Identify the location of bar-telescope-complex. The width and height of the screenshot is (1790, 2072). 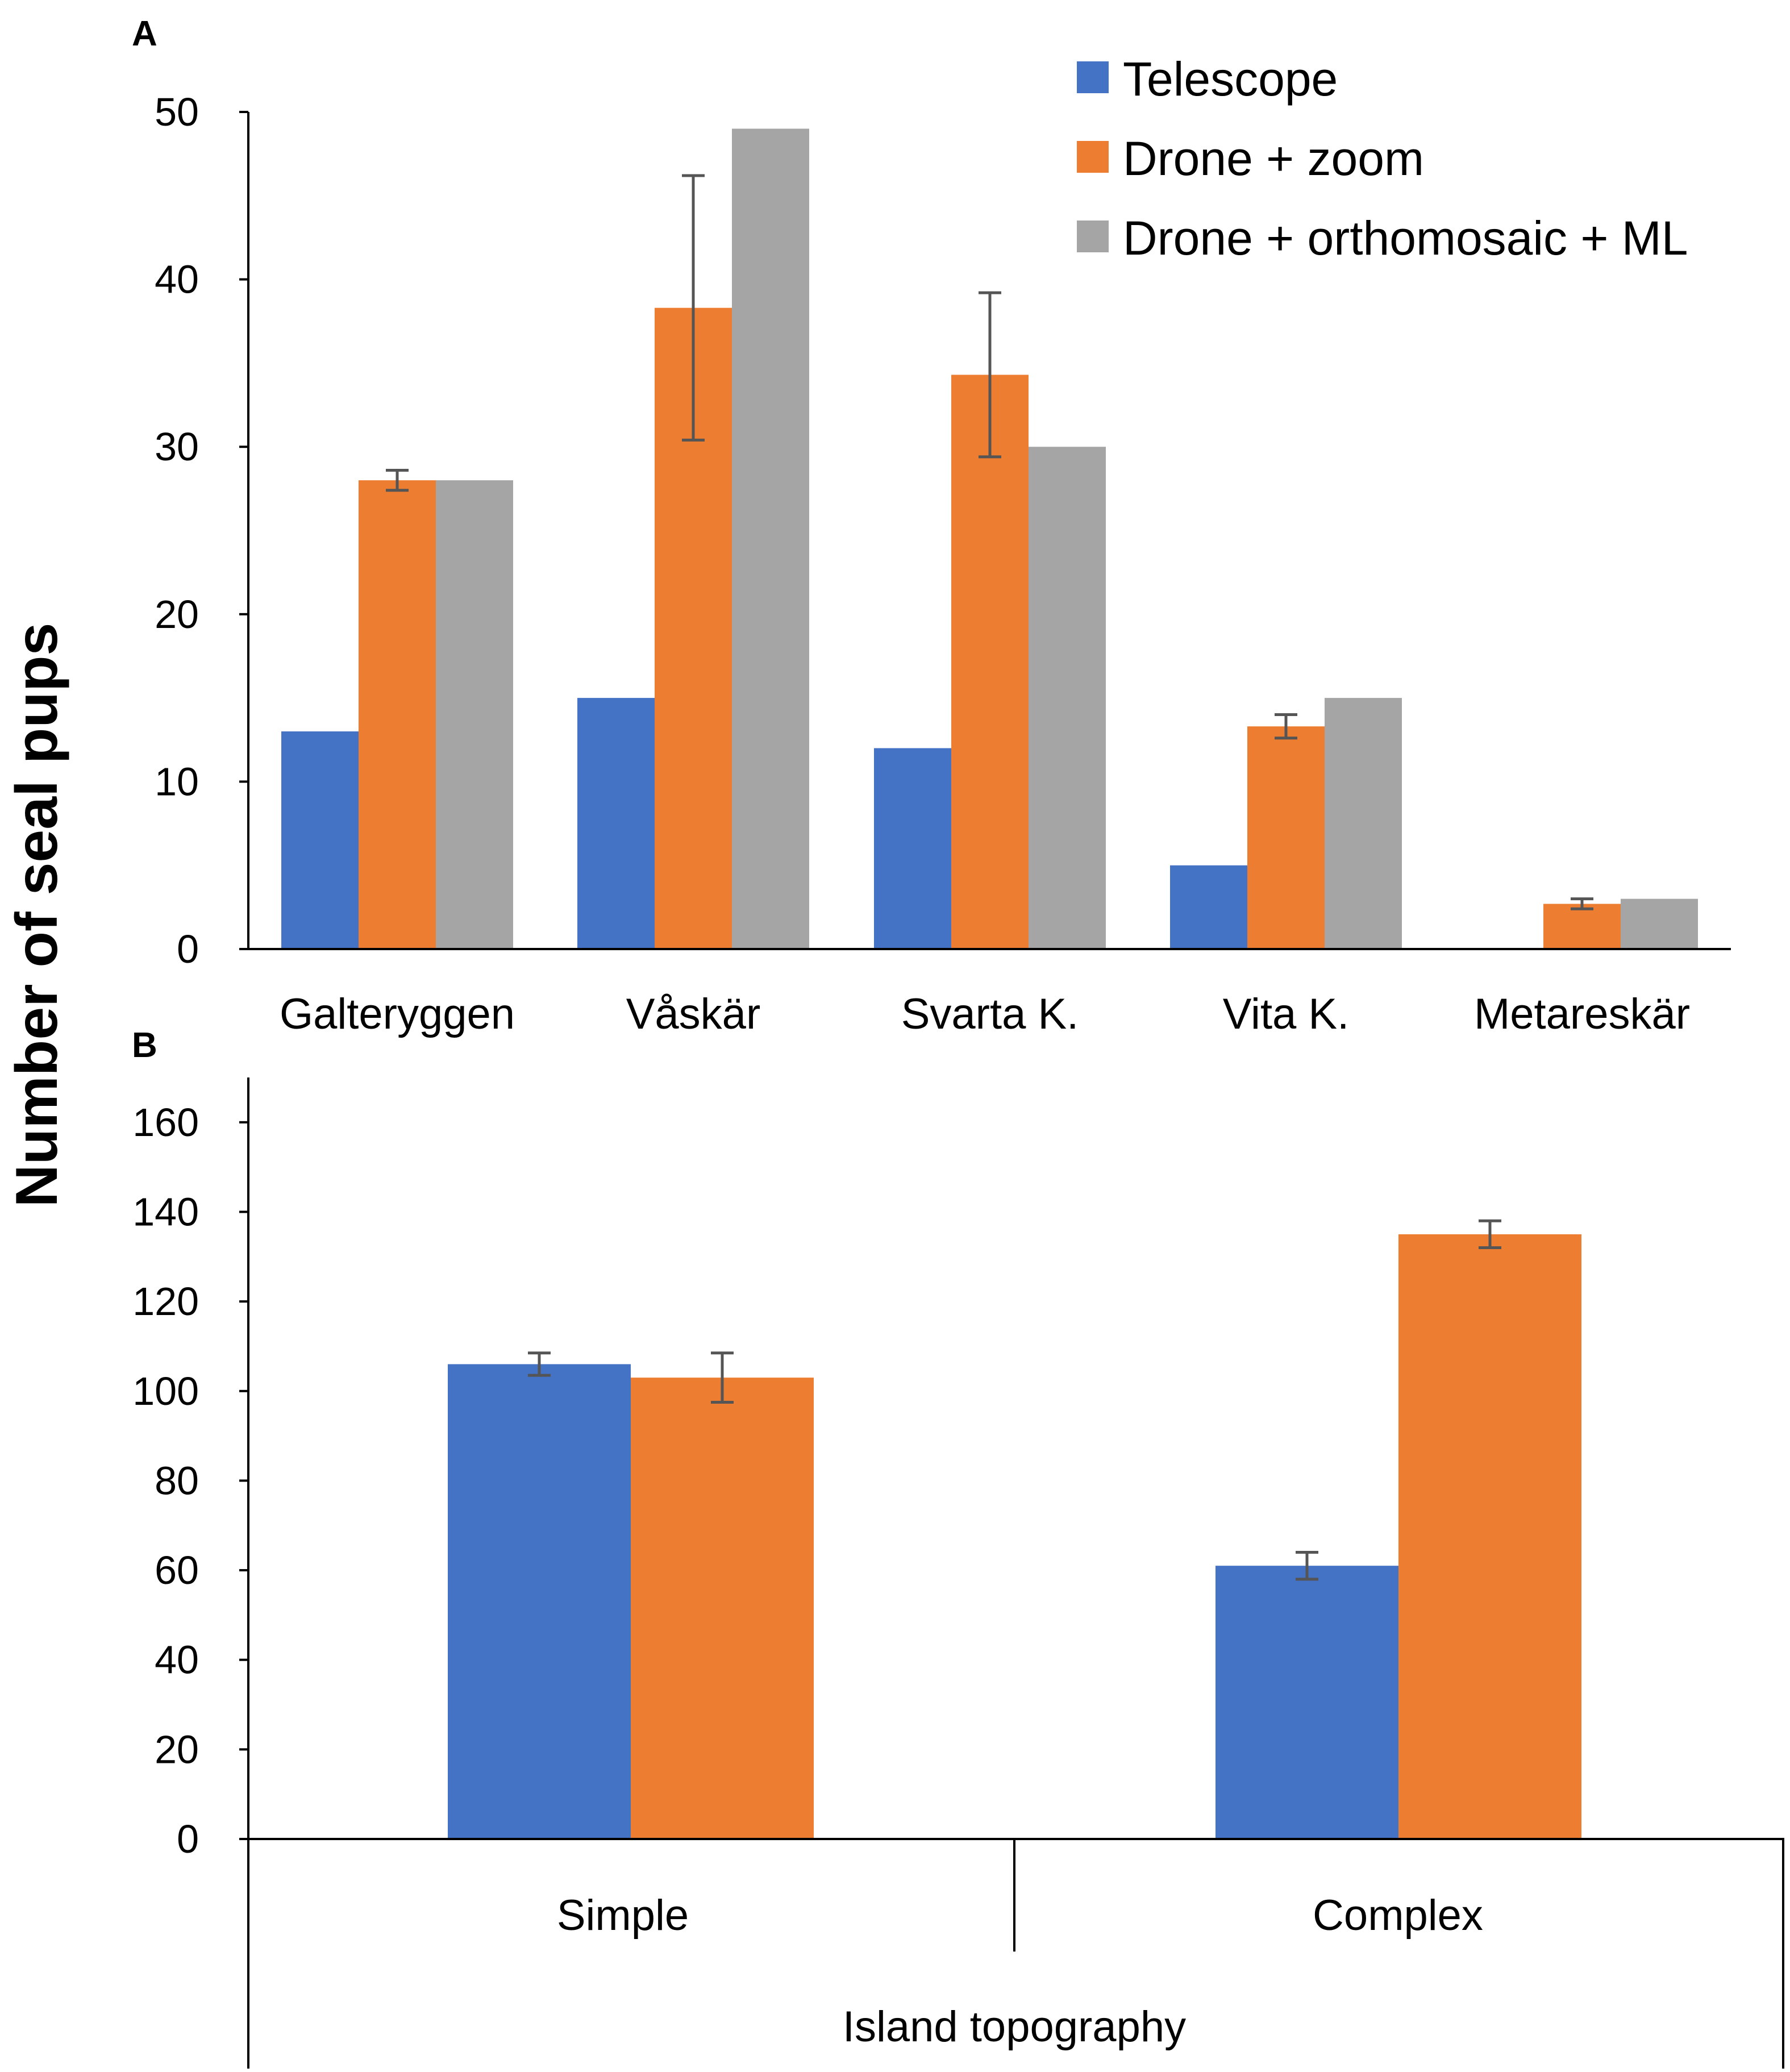
(1306, 1702).